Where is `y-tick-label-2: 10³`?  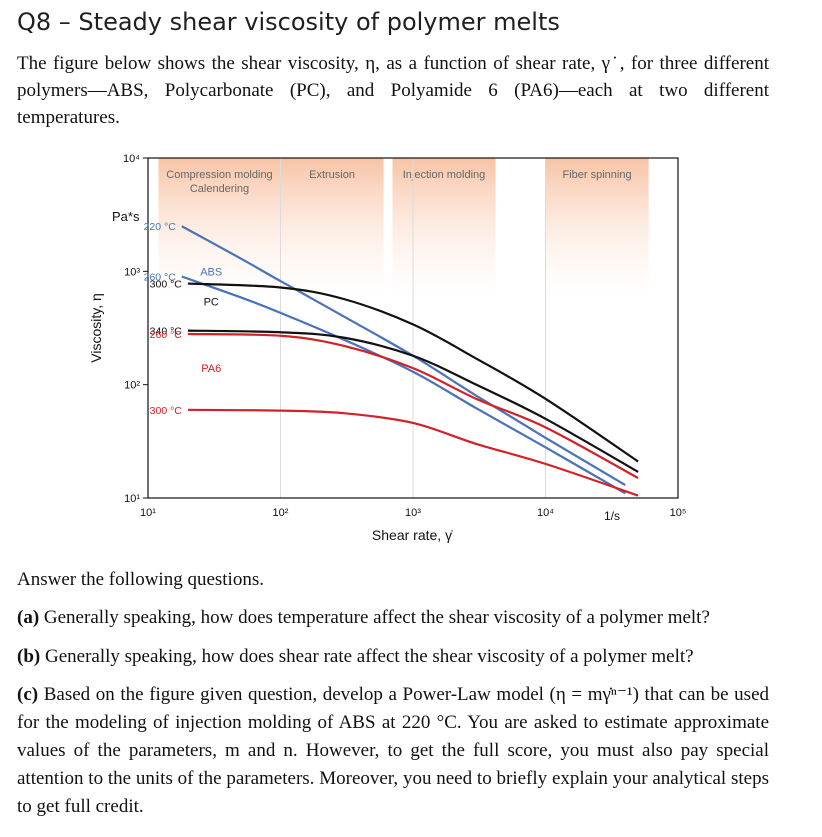
y-tick-label-2: 10³ is located at coordinates (132, 272).